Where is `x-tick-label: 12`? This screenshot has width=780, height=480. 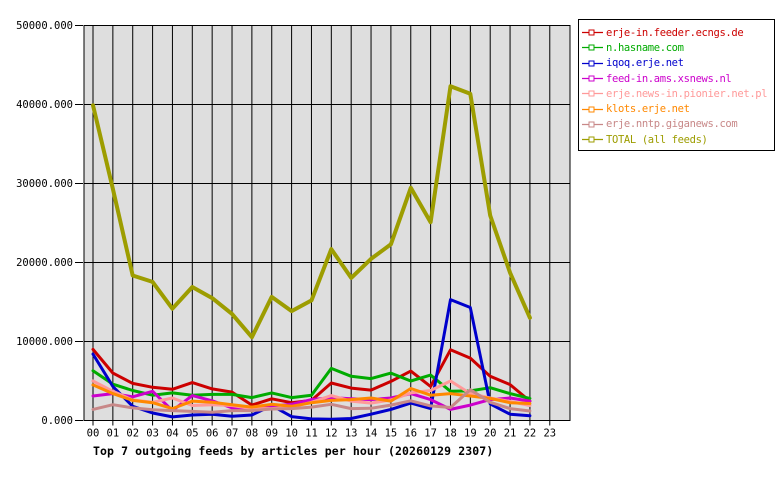 x-tick-label: 12 is located at coordinates (331, 434).